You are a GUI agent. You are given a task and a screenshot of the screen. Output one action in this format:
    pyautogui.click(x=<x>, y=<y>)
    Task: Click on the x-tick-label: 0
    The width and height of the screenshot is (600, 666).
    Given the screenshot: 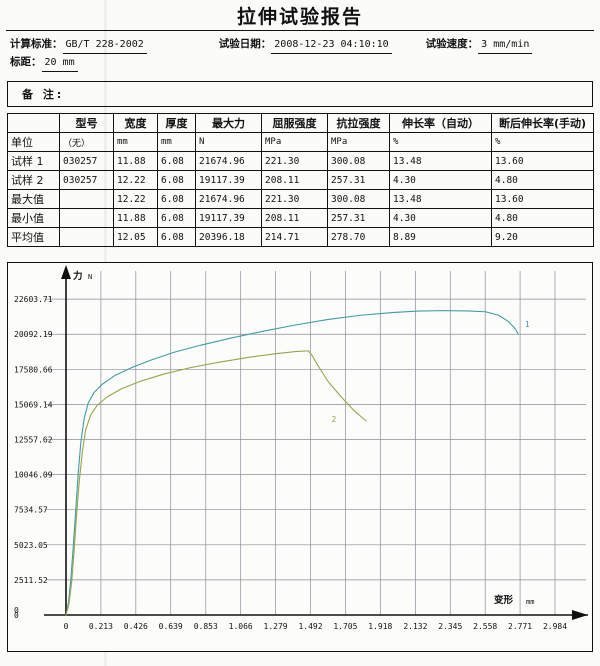 What is the action you would take?
    pyautogui.click(x=66, y=626)
    